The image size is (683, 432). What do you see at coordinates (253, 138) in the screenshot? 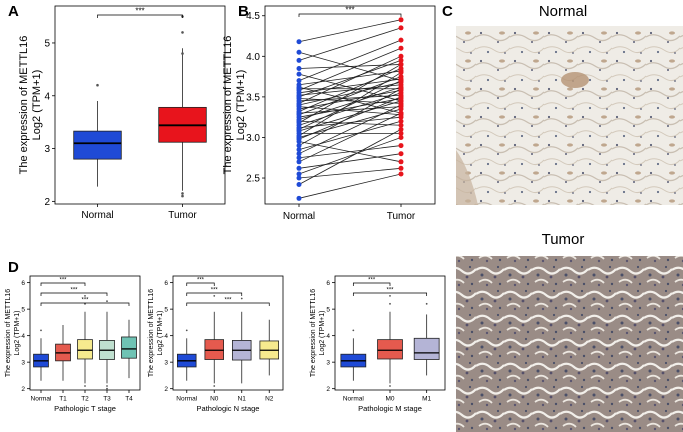
I see `y-tick-label: 3.0` at bounding box center [253, 138].